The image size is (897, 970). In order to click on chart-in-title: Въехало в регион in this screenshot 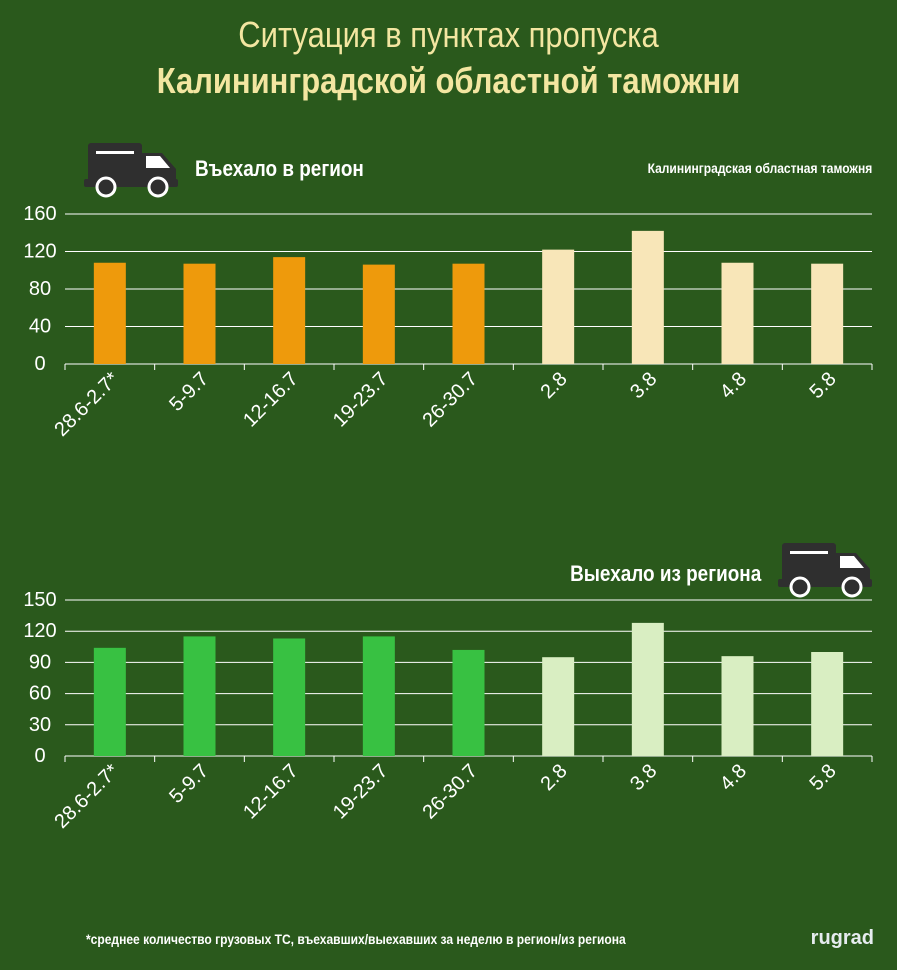, I will do `click(279, 168)`.